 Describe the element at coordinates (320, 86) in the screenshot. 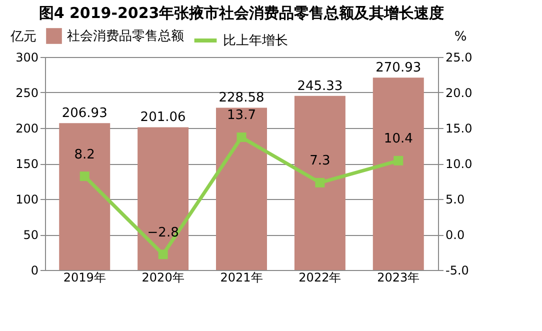

I see `data-label: 245.33` at that location.